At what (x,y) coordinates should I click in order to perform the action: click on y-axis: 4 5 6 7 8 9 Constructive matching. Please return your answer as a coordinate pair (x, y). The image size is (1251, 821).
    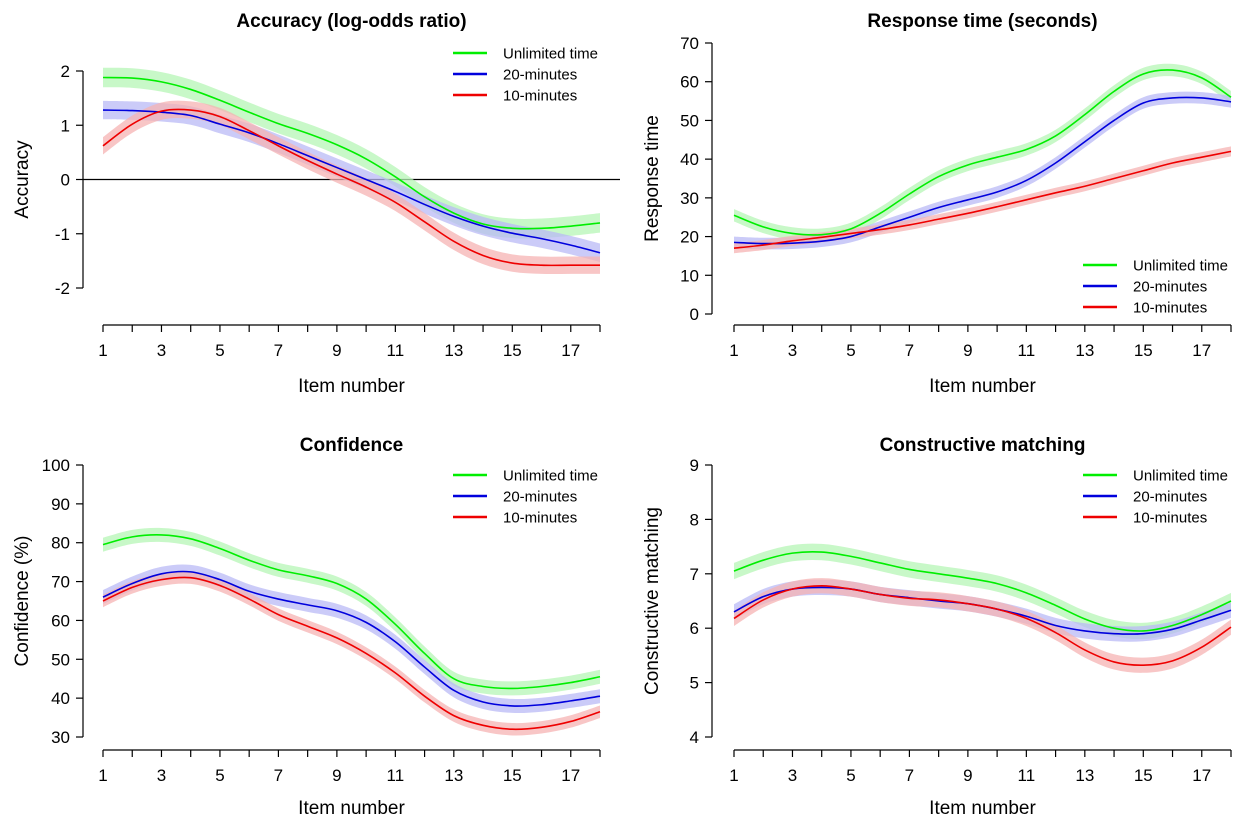
    Looking at the image, I should click on (677, 601).